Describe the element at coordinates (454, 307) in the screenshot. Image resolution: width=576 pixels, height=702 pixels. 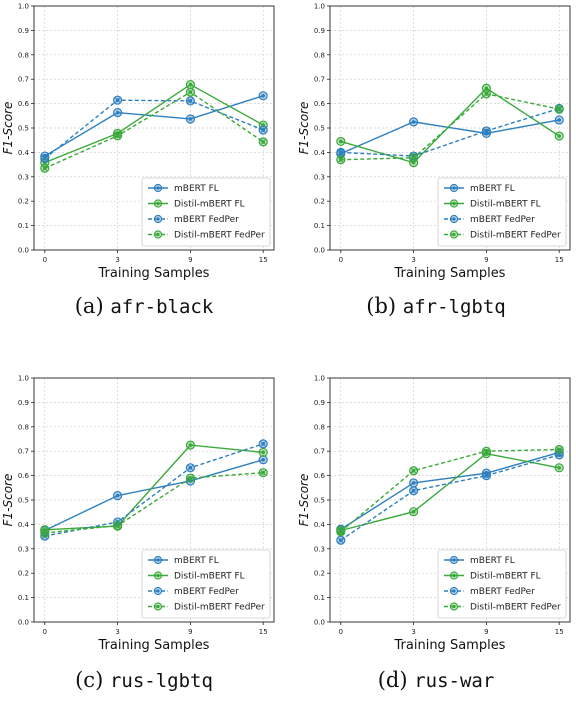
I see `caption-dataset: afr-lgbtq` at that location.